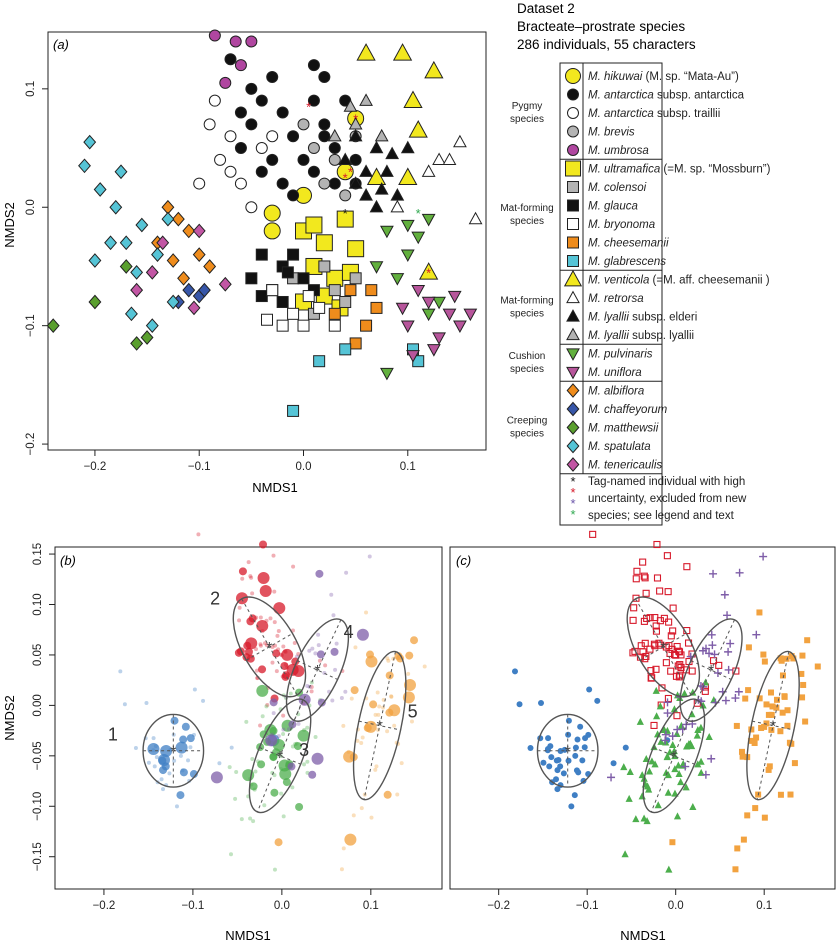 This screenshot has width=836, height=945. What do you see at coordinates (587, 906) in the screenshot?
I see `x-tick-label: −0.1` at bounding box center [587, 906].